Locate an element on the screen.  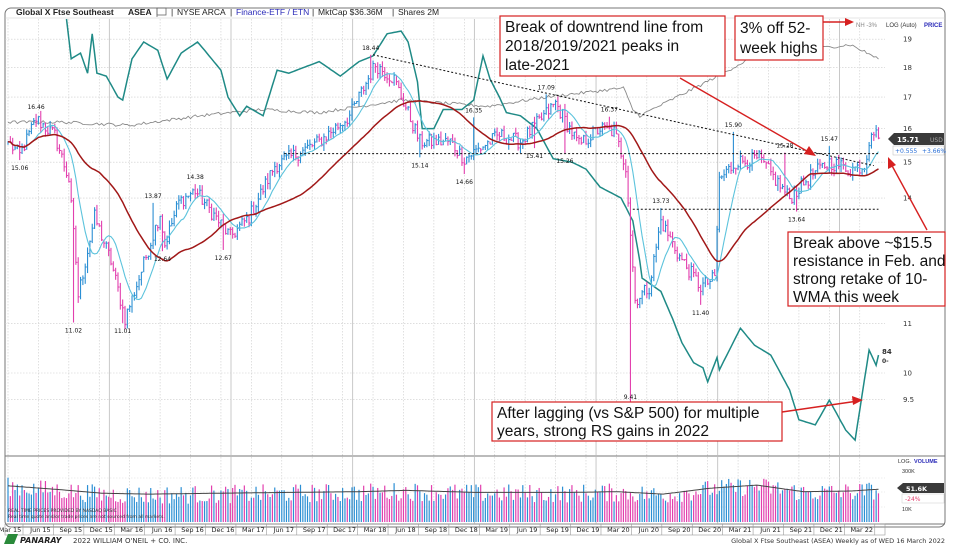
market-cap: MktCap $36.36M is located at coordinates (350, 12).